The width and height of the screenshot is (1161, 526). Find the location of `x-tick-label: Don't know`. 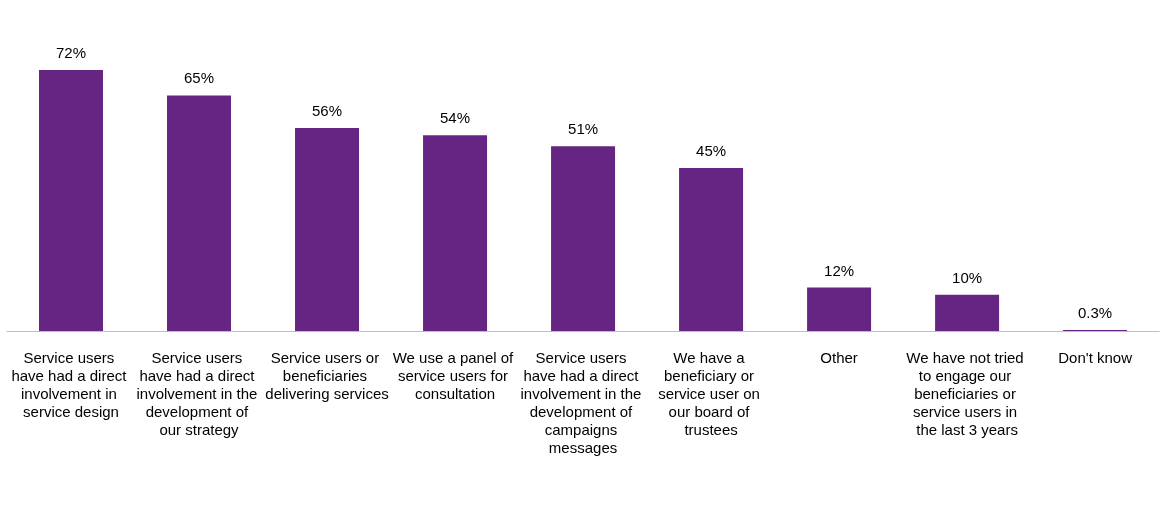

x-tick-label: Don't know is located at coordinates (1095, 357).